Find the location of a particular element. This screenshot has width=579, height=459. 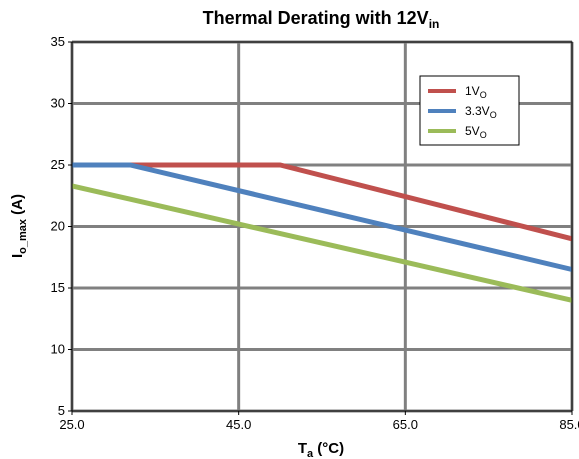

y-tick-label: 30 is located at coordinates (58, 103).